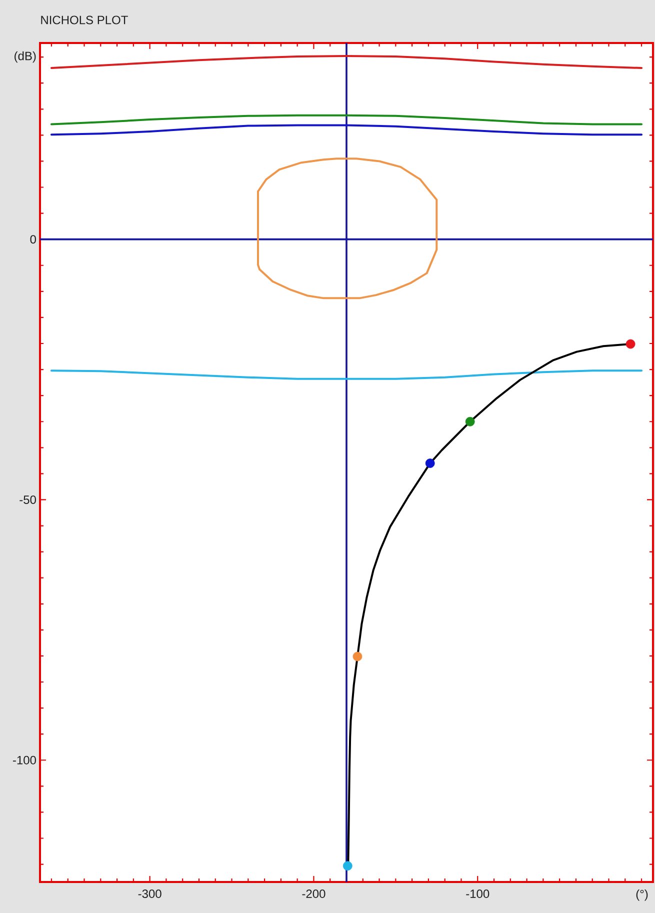  I want to click on chart-title: NICHOLS PLOT, so click(84, 20).